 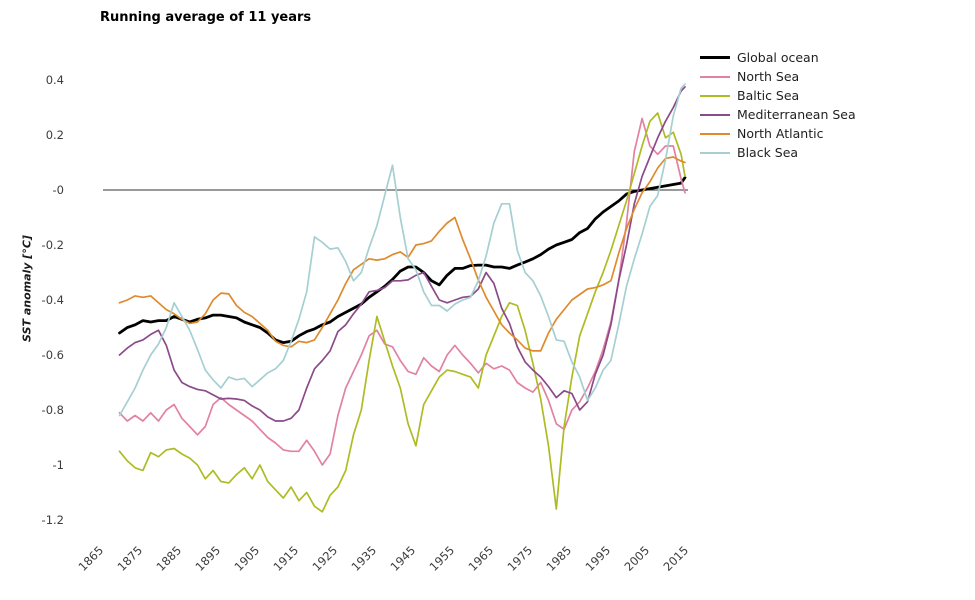 What do you see at coordinates (559, 558) in the screenshot?
I see `x-tick-label: 1985` at bounding box center [559, 558].